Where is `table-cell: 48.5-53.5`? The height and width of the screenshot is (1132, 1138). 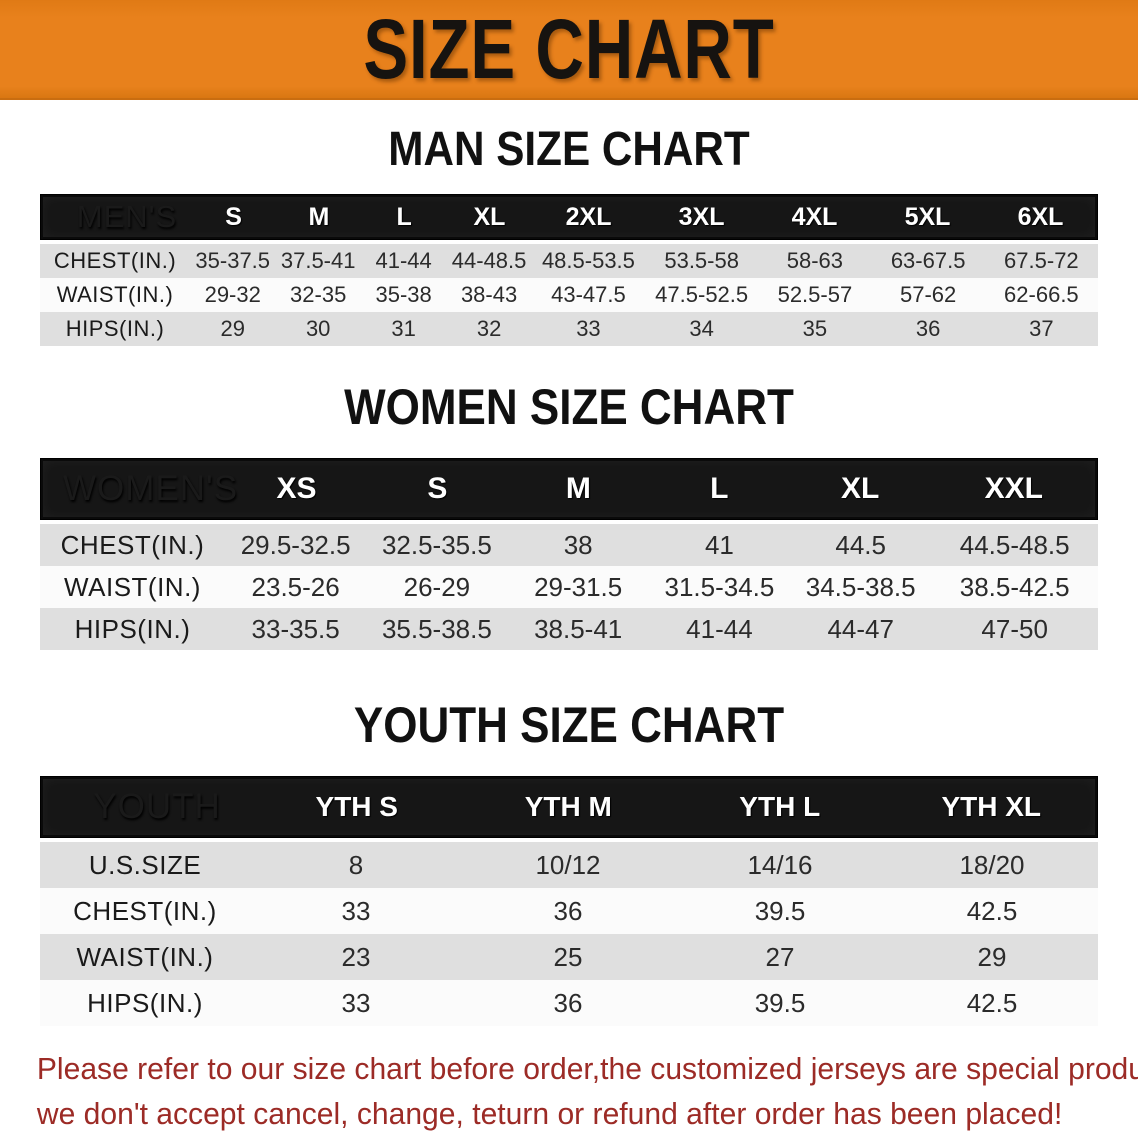
table-cell: 48.5-53.5 is located at coordinates (588, 260).